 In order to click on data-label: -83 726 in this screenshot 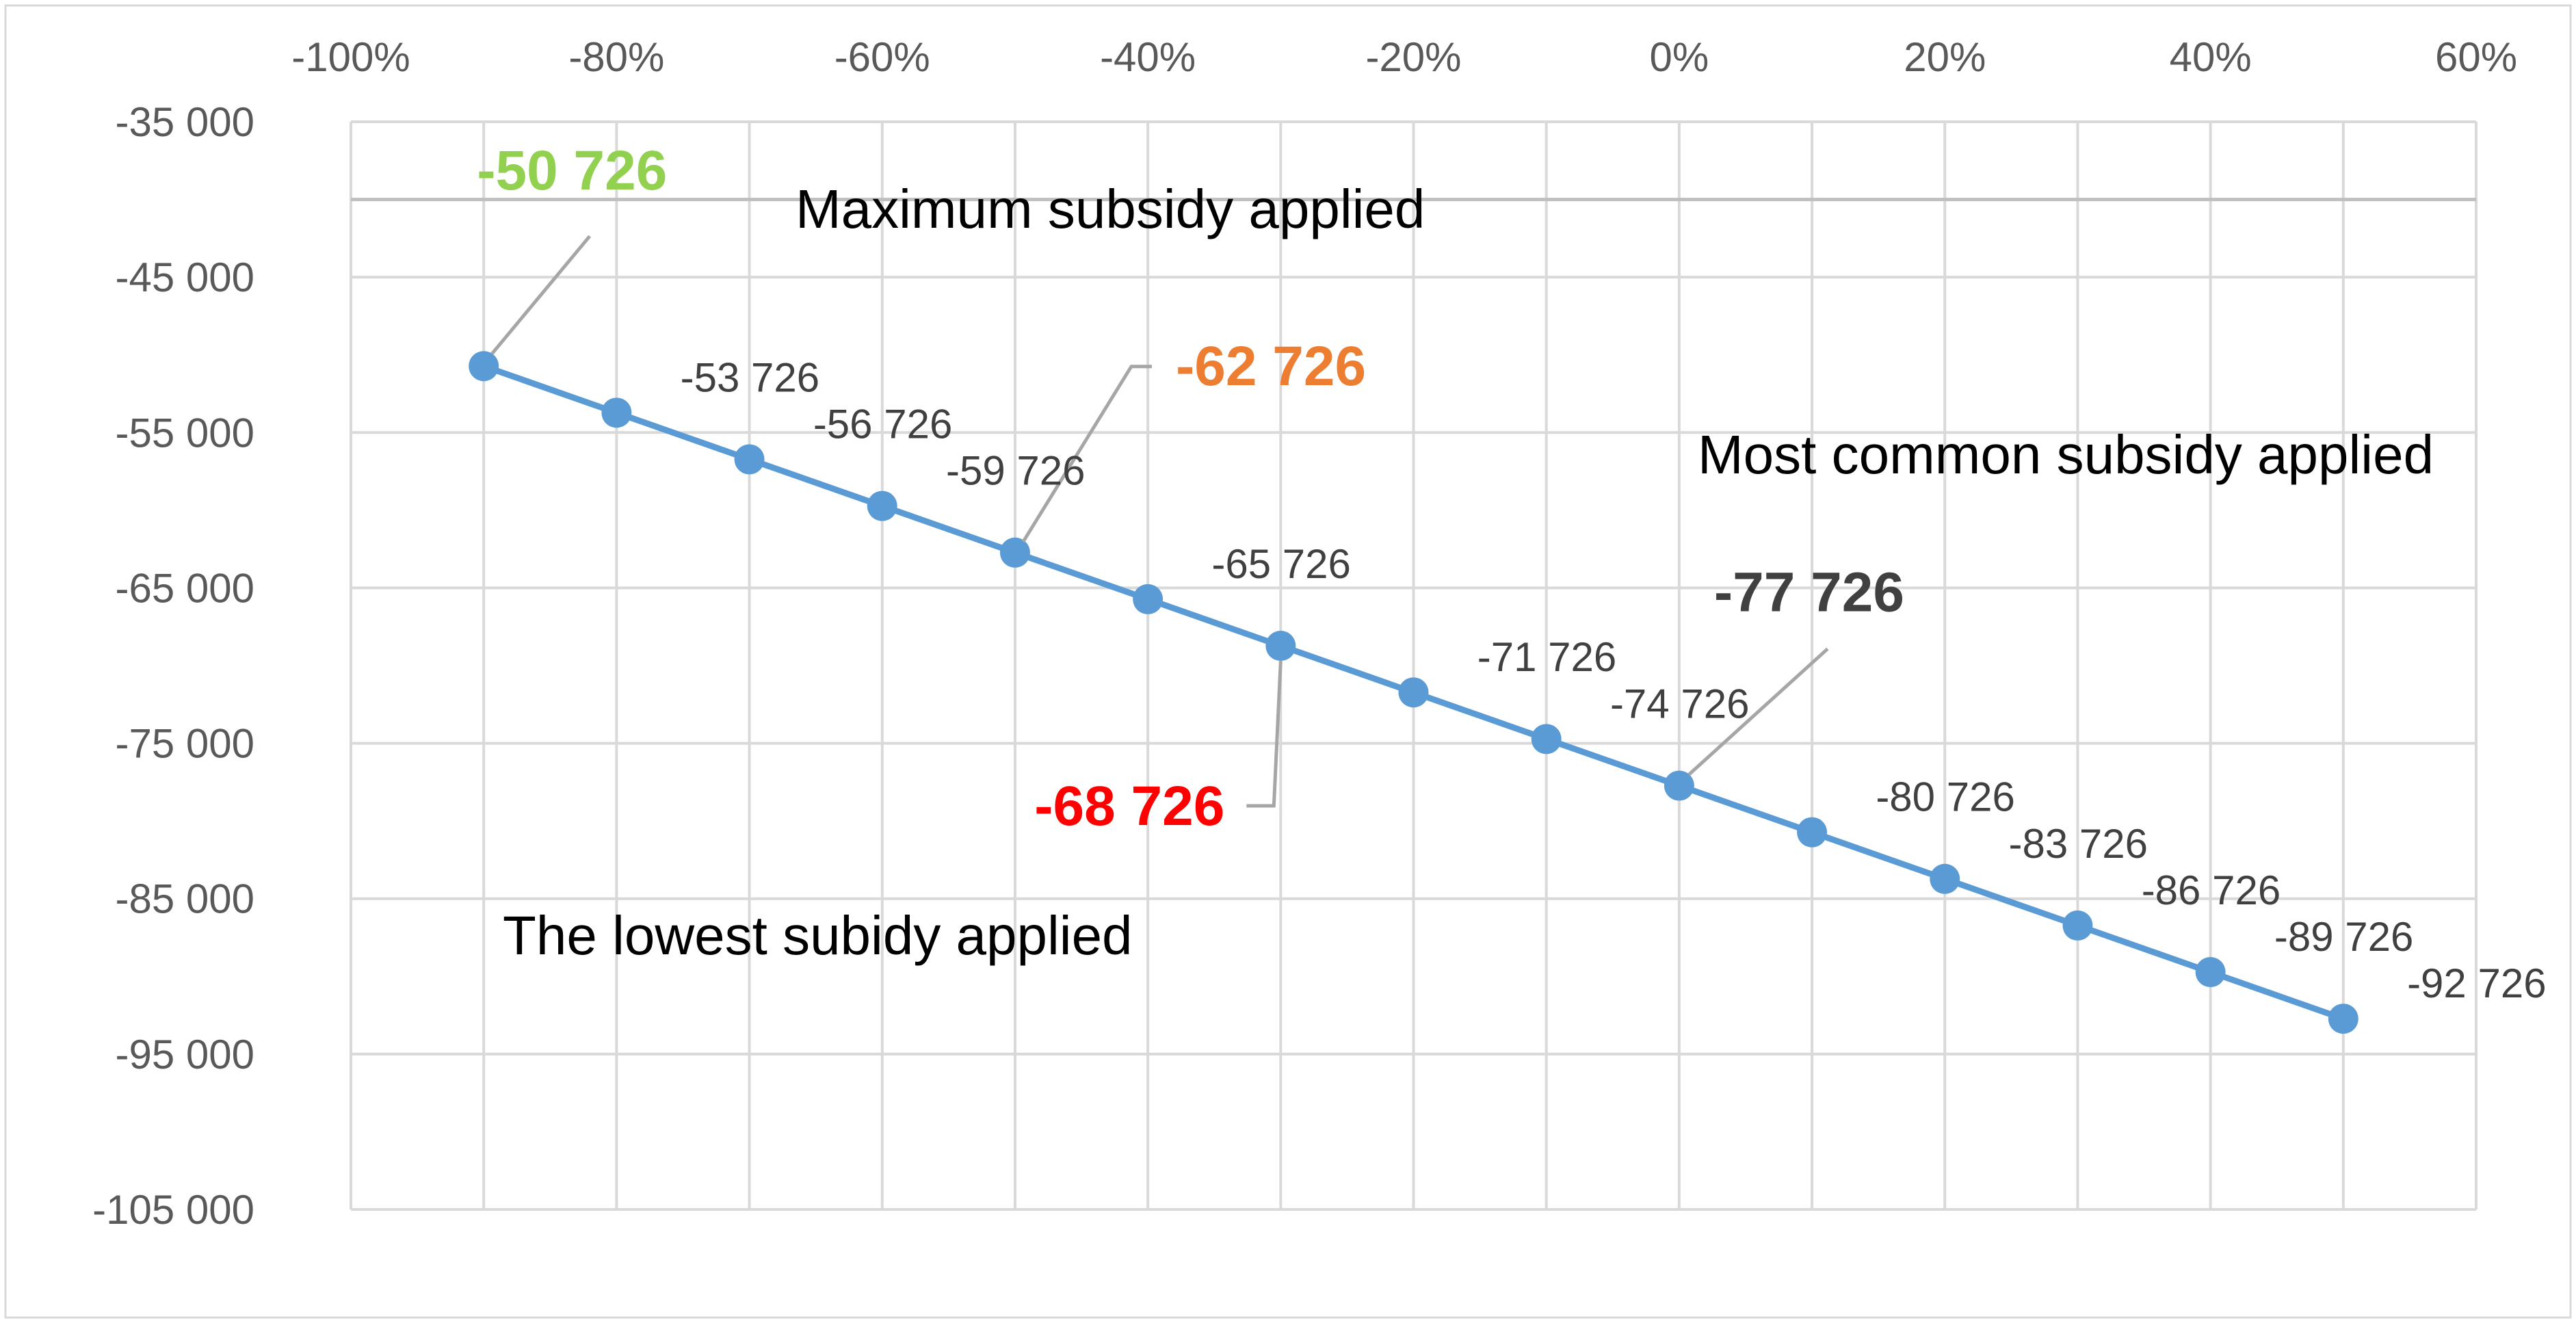, I will do `click(2078, 844)`.